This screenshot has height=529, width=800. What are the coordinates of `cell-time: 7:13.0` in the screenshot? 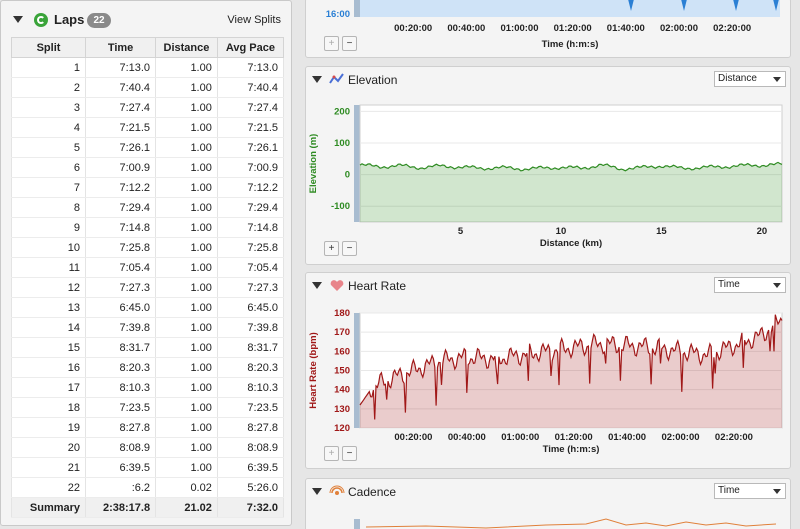 It's located at (121, 67).